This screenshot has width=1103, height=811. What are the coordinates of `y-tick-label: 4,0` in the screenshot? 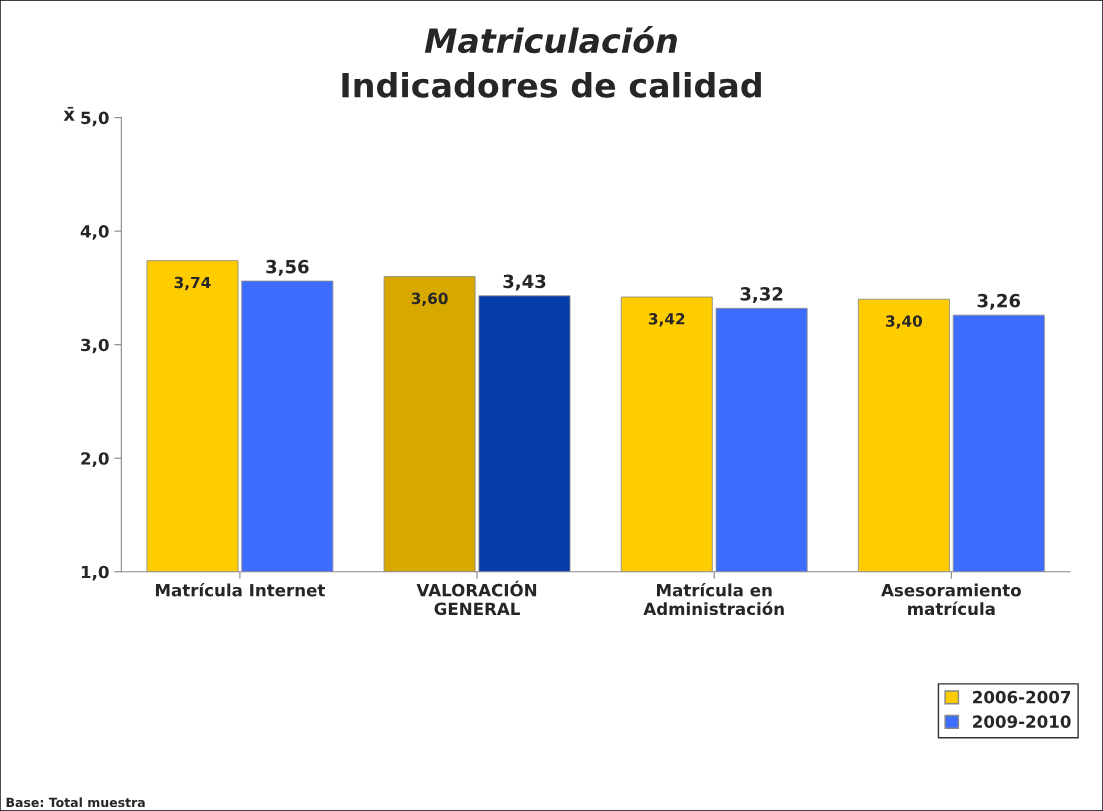 It's located at (94, 232).